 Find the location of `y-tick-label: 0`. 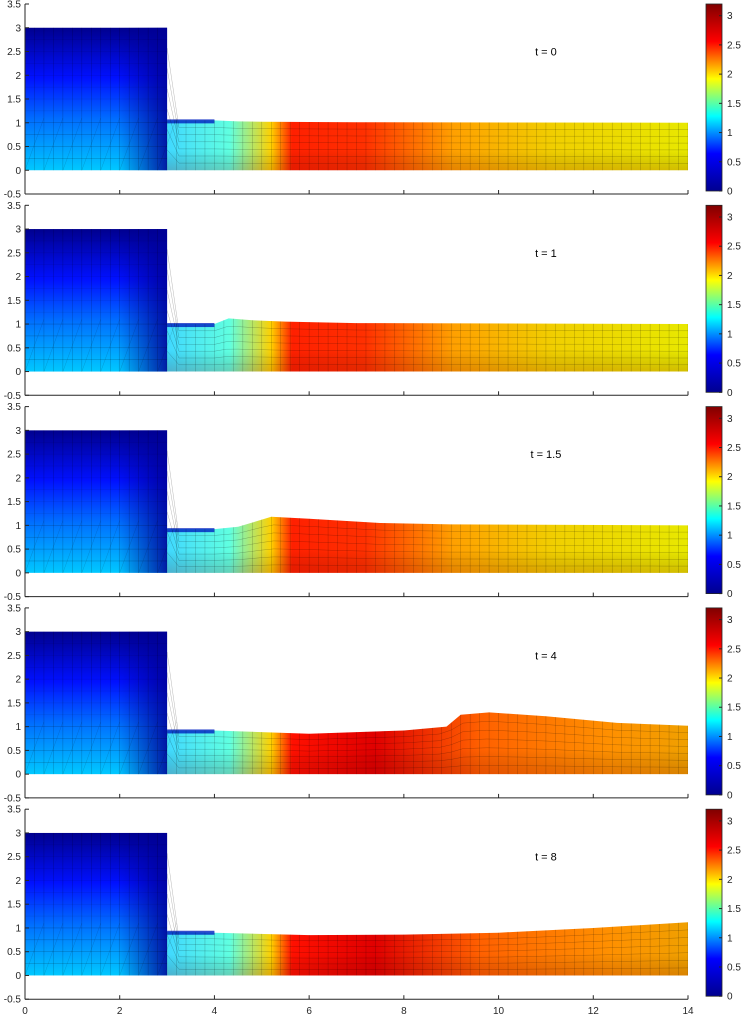

y-tick-label: 0 is located at coordinates (18, 372).